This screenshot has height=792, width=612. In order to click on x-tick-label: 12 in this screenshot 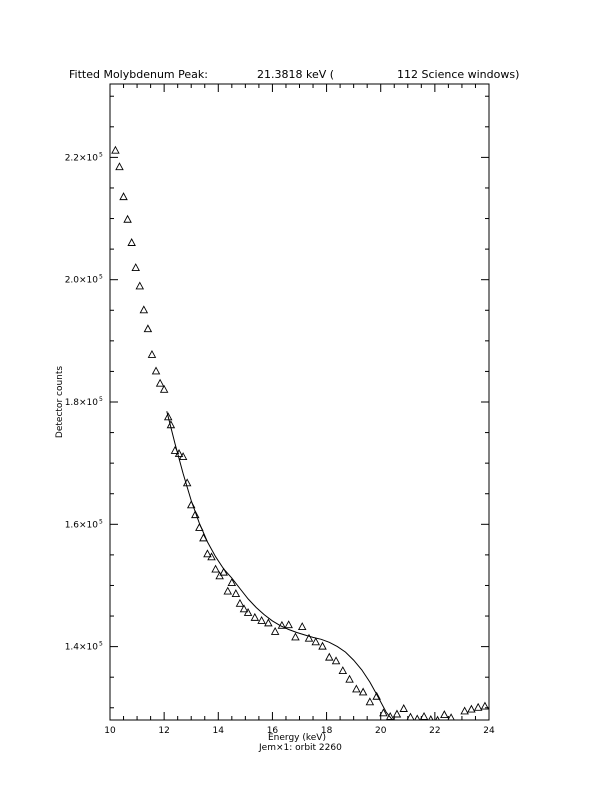, I will do `click(163, 731)`.